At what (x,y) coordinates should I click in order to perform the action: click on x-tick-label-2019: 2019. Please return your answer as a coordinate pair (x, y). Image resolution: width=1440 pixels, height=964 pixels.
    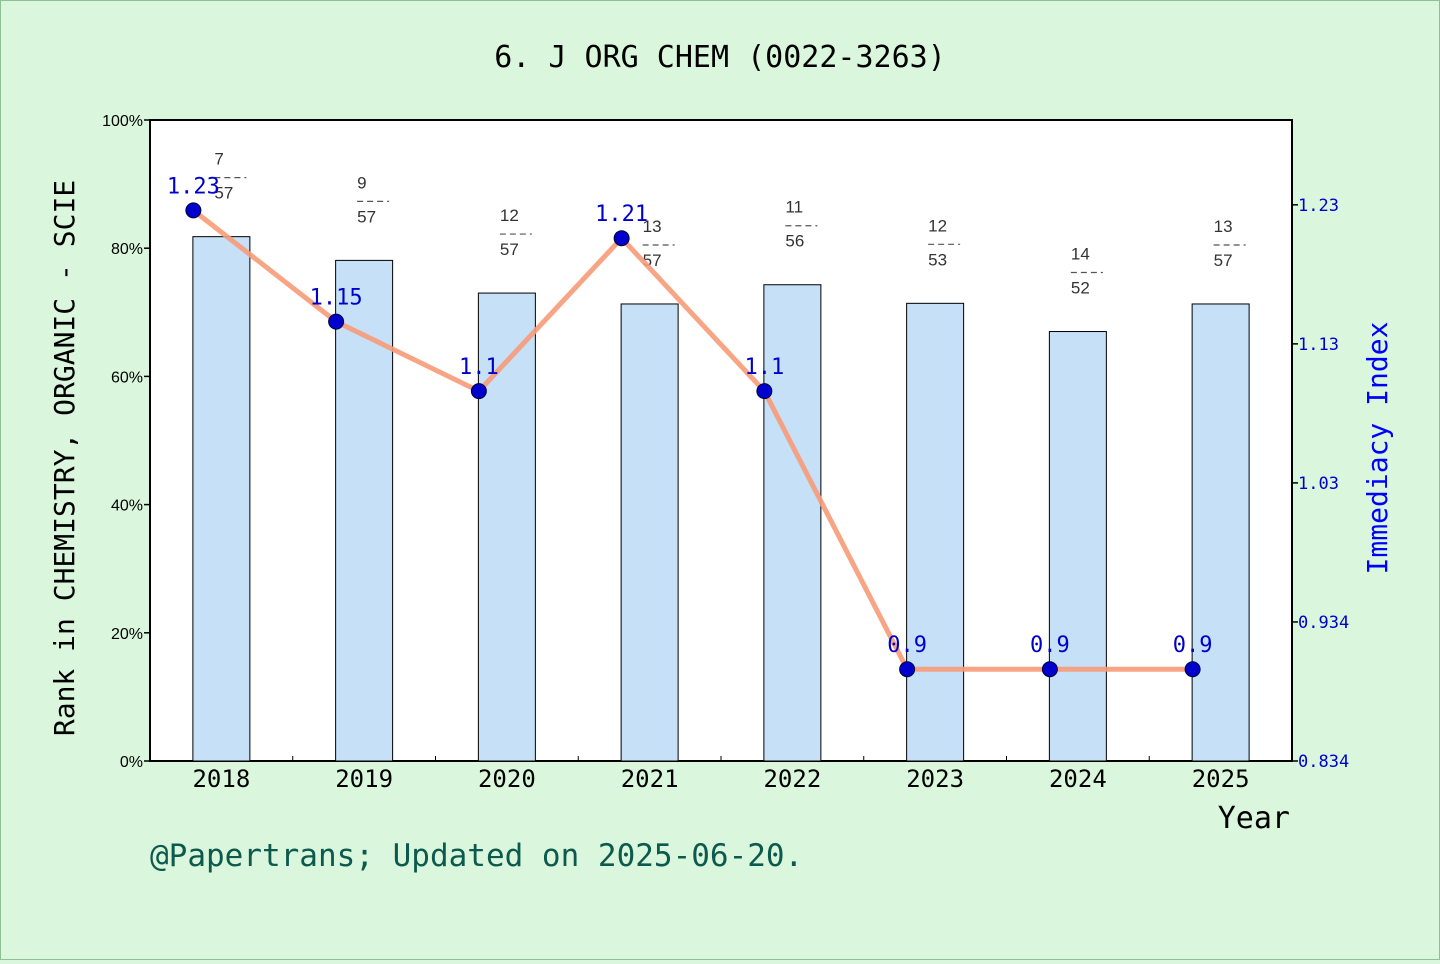
    Looking at the image, I should click on (364, 779).